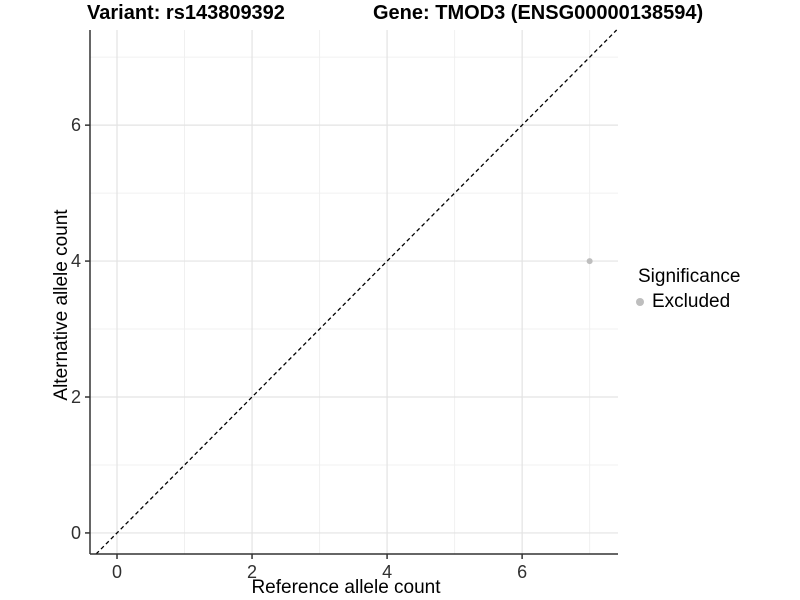 This screenshot has width=800, height=600. What do you see at coordinates (346, 587) in the screenshot?
I see `x-axis-label: Reference allele count` at bounding box center [346, 587].